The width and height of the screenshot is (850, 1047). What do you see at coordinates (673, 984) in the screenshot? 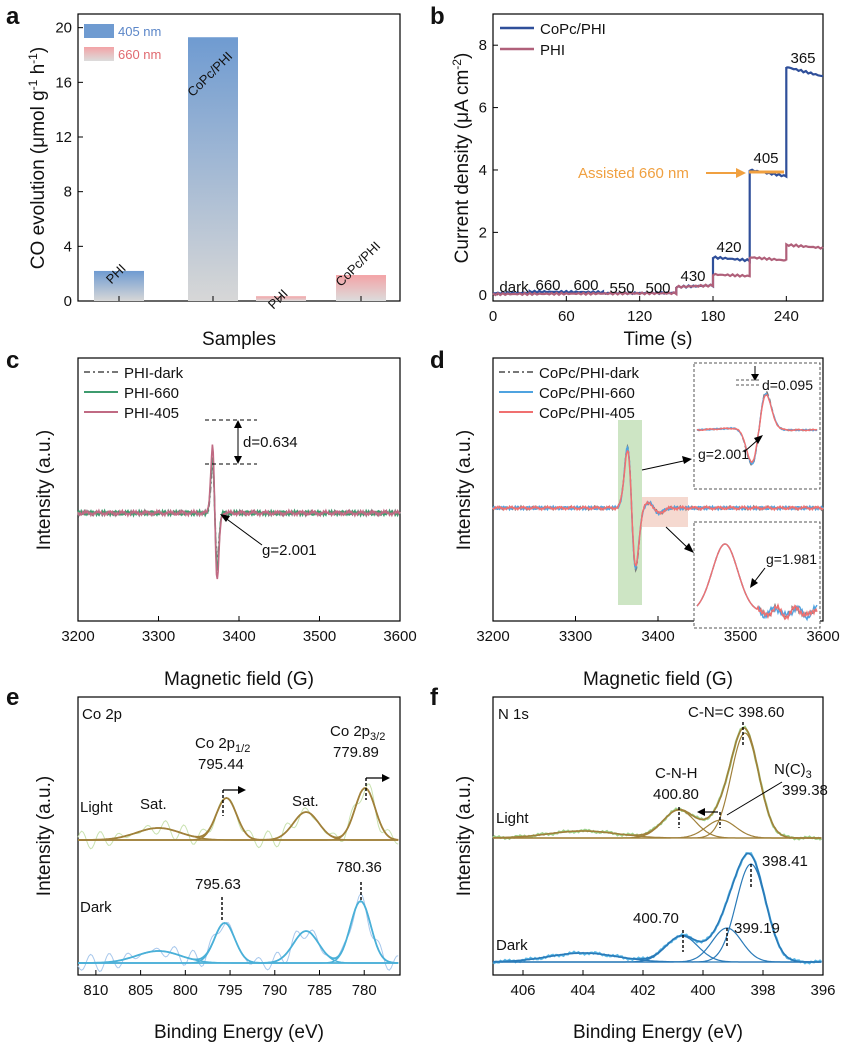
I see `panel-f-axes: 406 404 402 400 398 396` at bounding box center [673, 984].